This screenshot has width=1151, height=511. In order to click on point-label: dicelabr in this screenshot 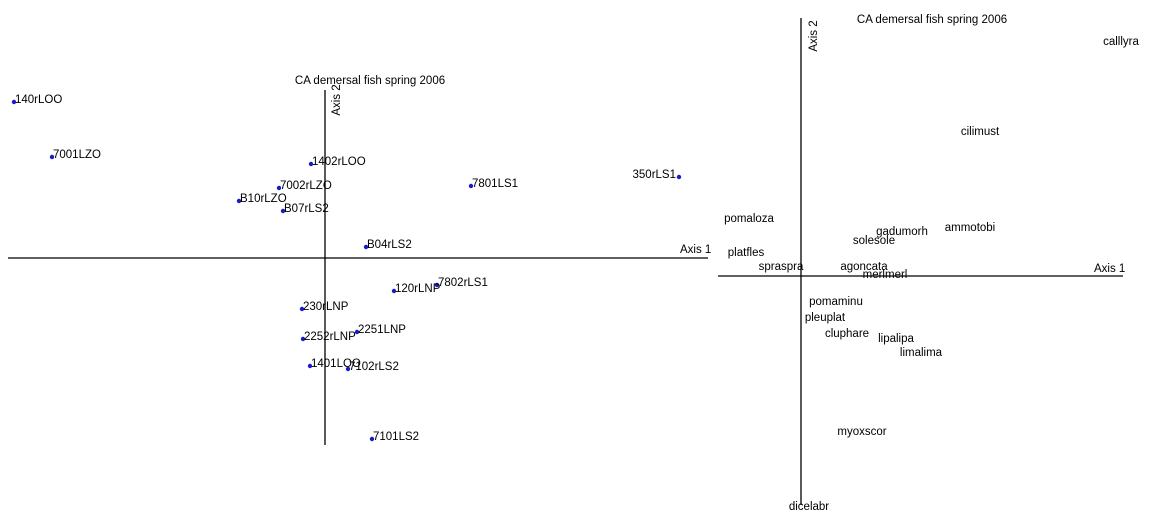, I will do `click(809, 506)`.